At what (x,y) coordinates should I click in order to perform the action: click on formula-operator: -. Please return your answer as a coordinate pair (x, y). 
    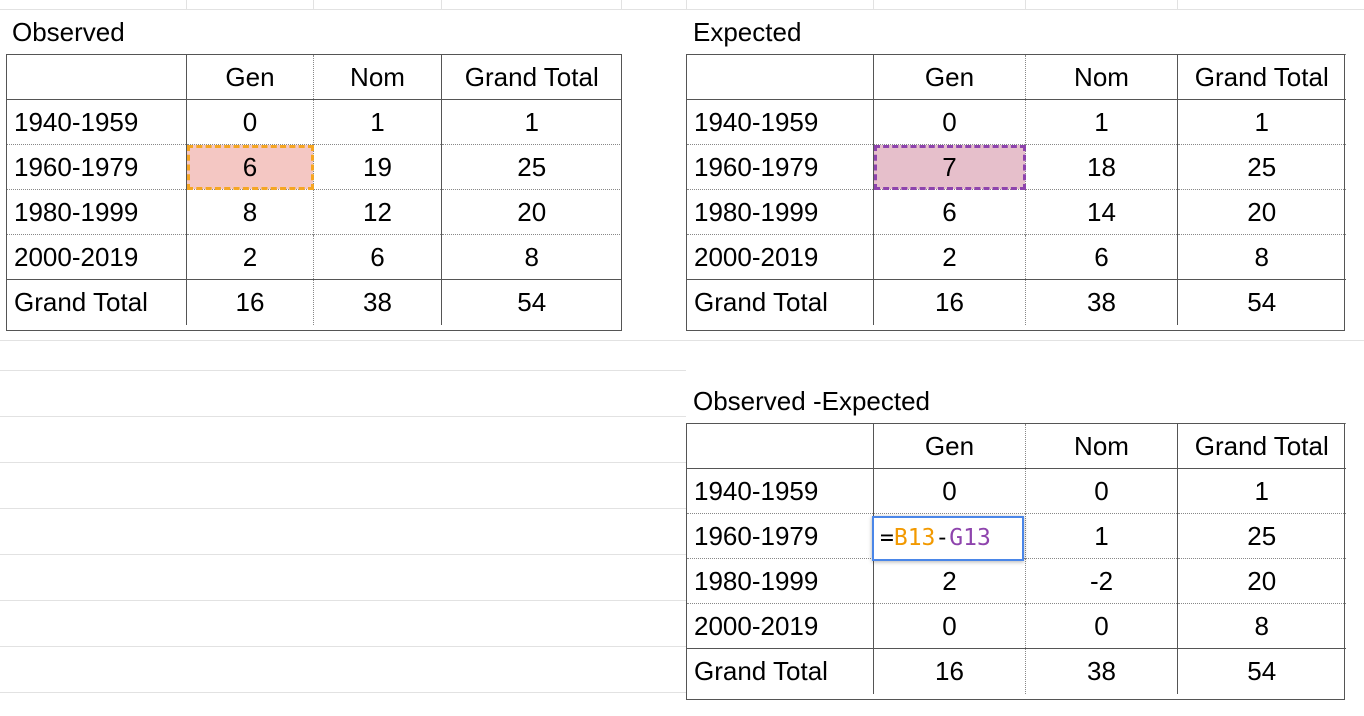
    Looking at the image, I should click on (942, 538).